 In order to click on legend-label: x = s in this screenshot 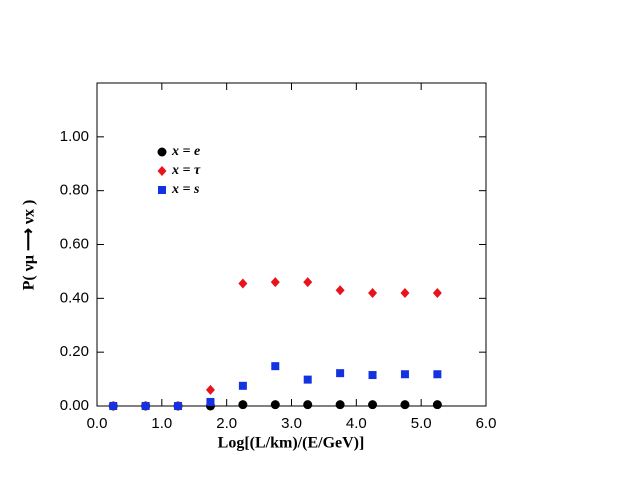, I will do `click(185, 189)`.